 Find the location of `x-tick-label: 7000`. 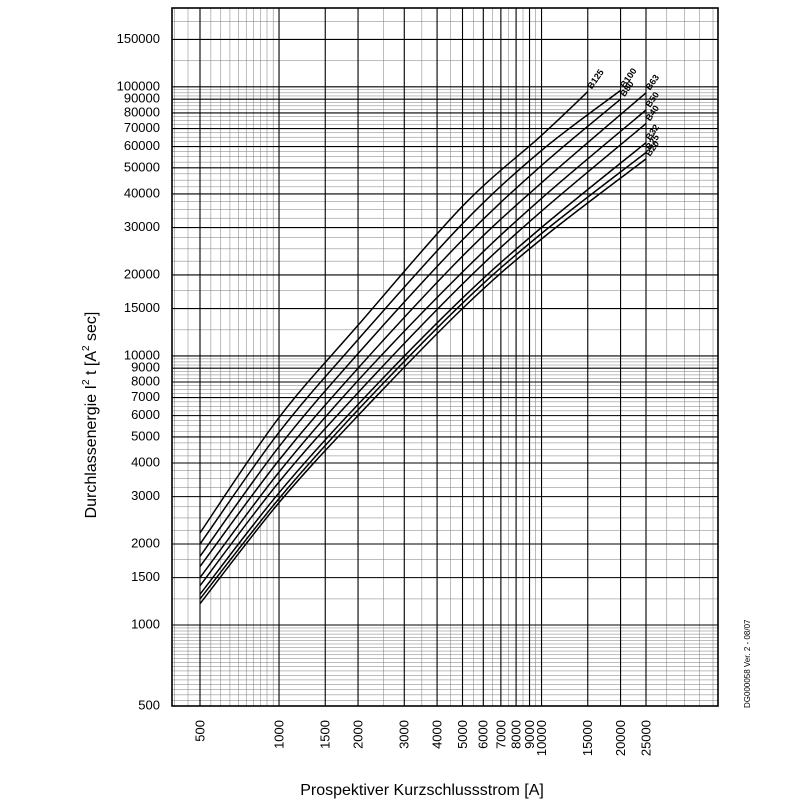

x-tick-label: 7000 is located at coordinates (500, 734).